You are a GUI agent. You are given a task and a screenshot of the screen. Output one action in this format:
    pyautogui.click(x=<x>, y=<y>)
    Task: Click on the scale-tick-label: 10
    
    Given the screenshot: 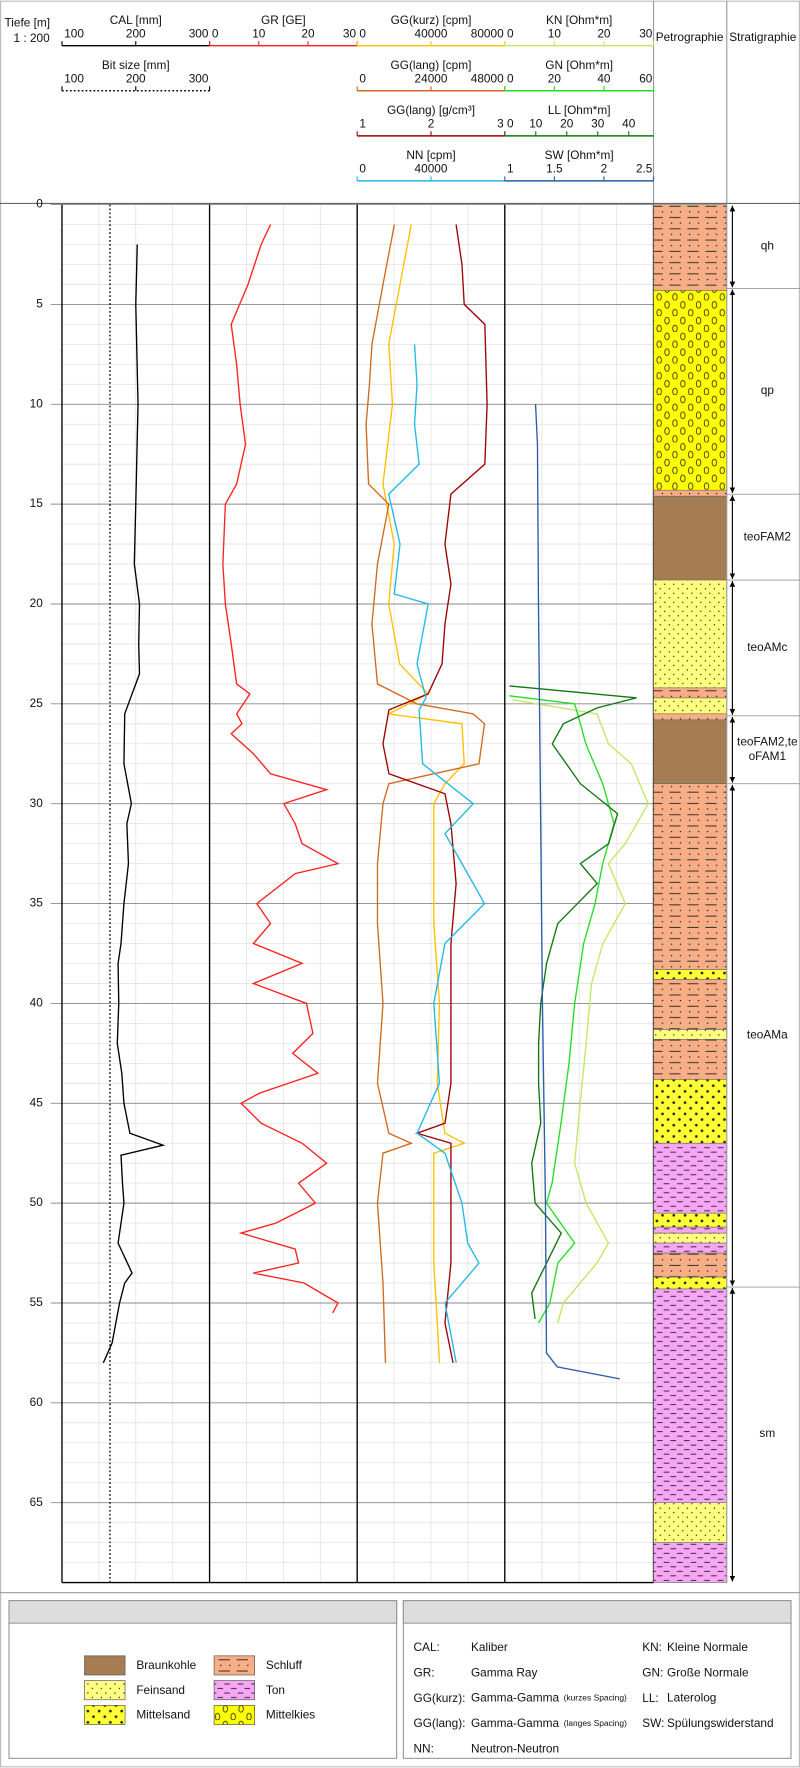 What is the action you would take?
    pyautogui.click(x=555, y=34)
    